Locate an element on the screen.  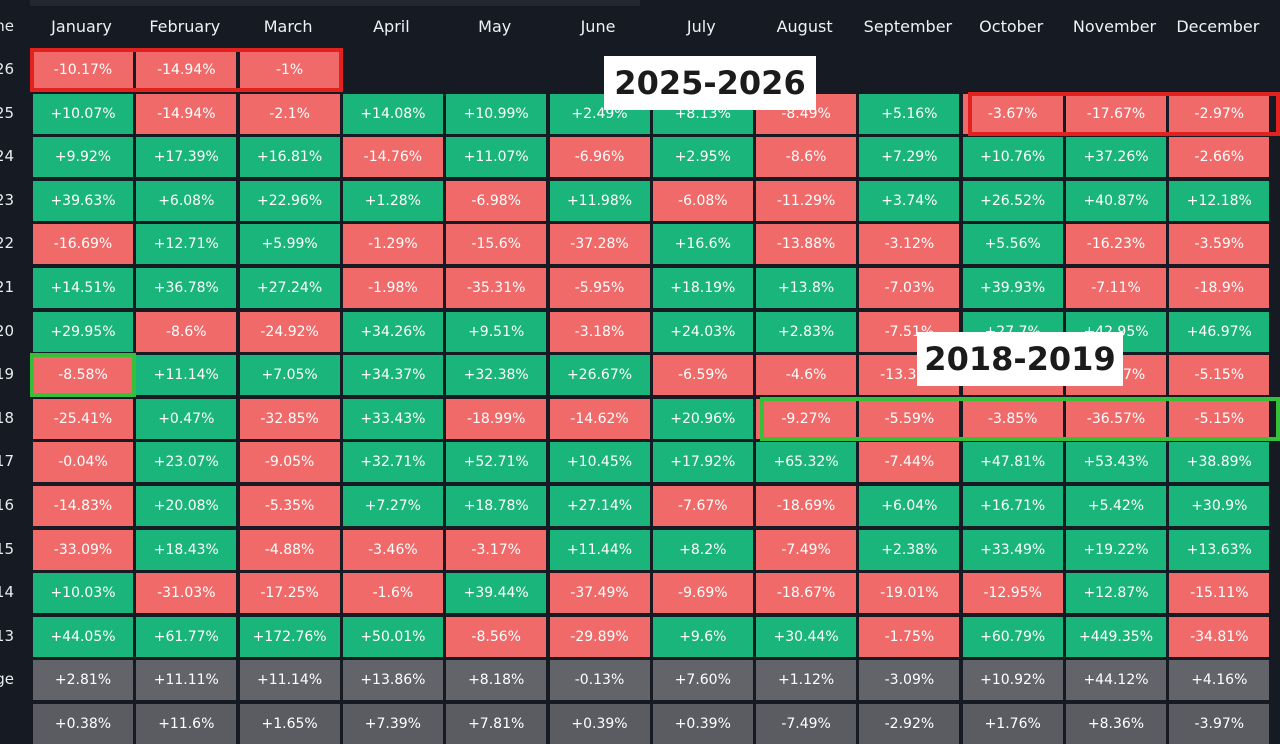
return-cell: -0.13% is located at coordinates (599, 680).